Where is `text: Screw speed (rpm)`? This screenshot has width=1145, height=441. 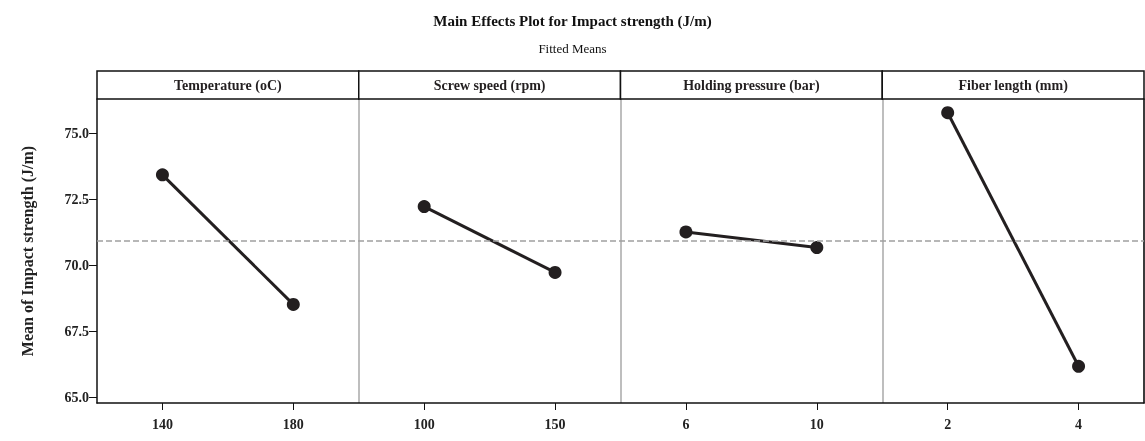 text: Screw speed (rpm) is located at coordinates (489, 85).